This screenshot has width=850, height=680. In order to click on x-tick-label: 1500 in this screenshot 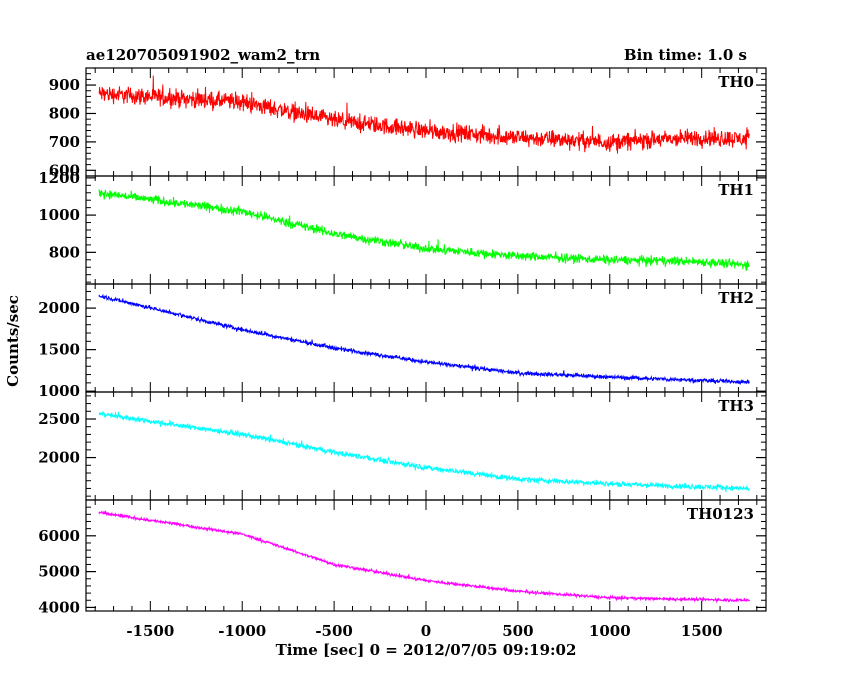, I will do `click(702, 631)`.